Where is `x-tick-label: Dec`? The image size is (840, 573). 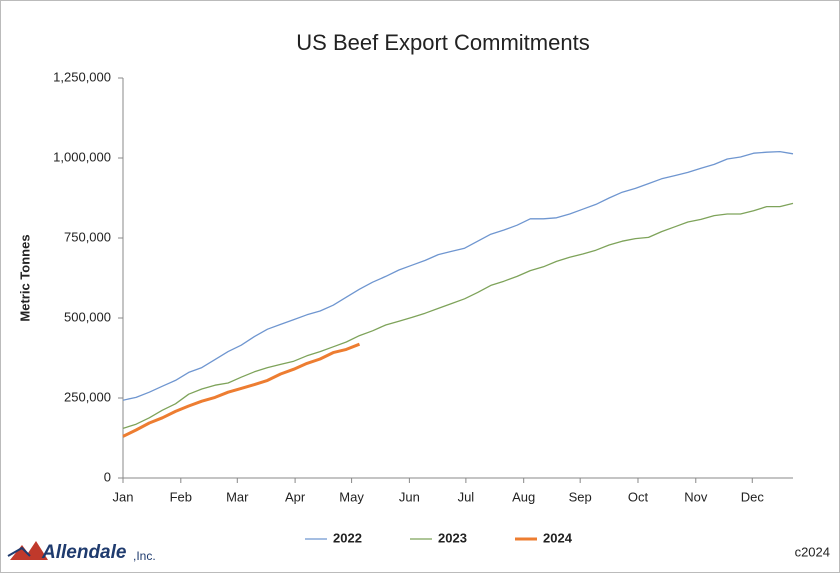
x-tick-label: Dec is located at coordinates (753, 496).